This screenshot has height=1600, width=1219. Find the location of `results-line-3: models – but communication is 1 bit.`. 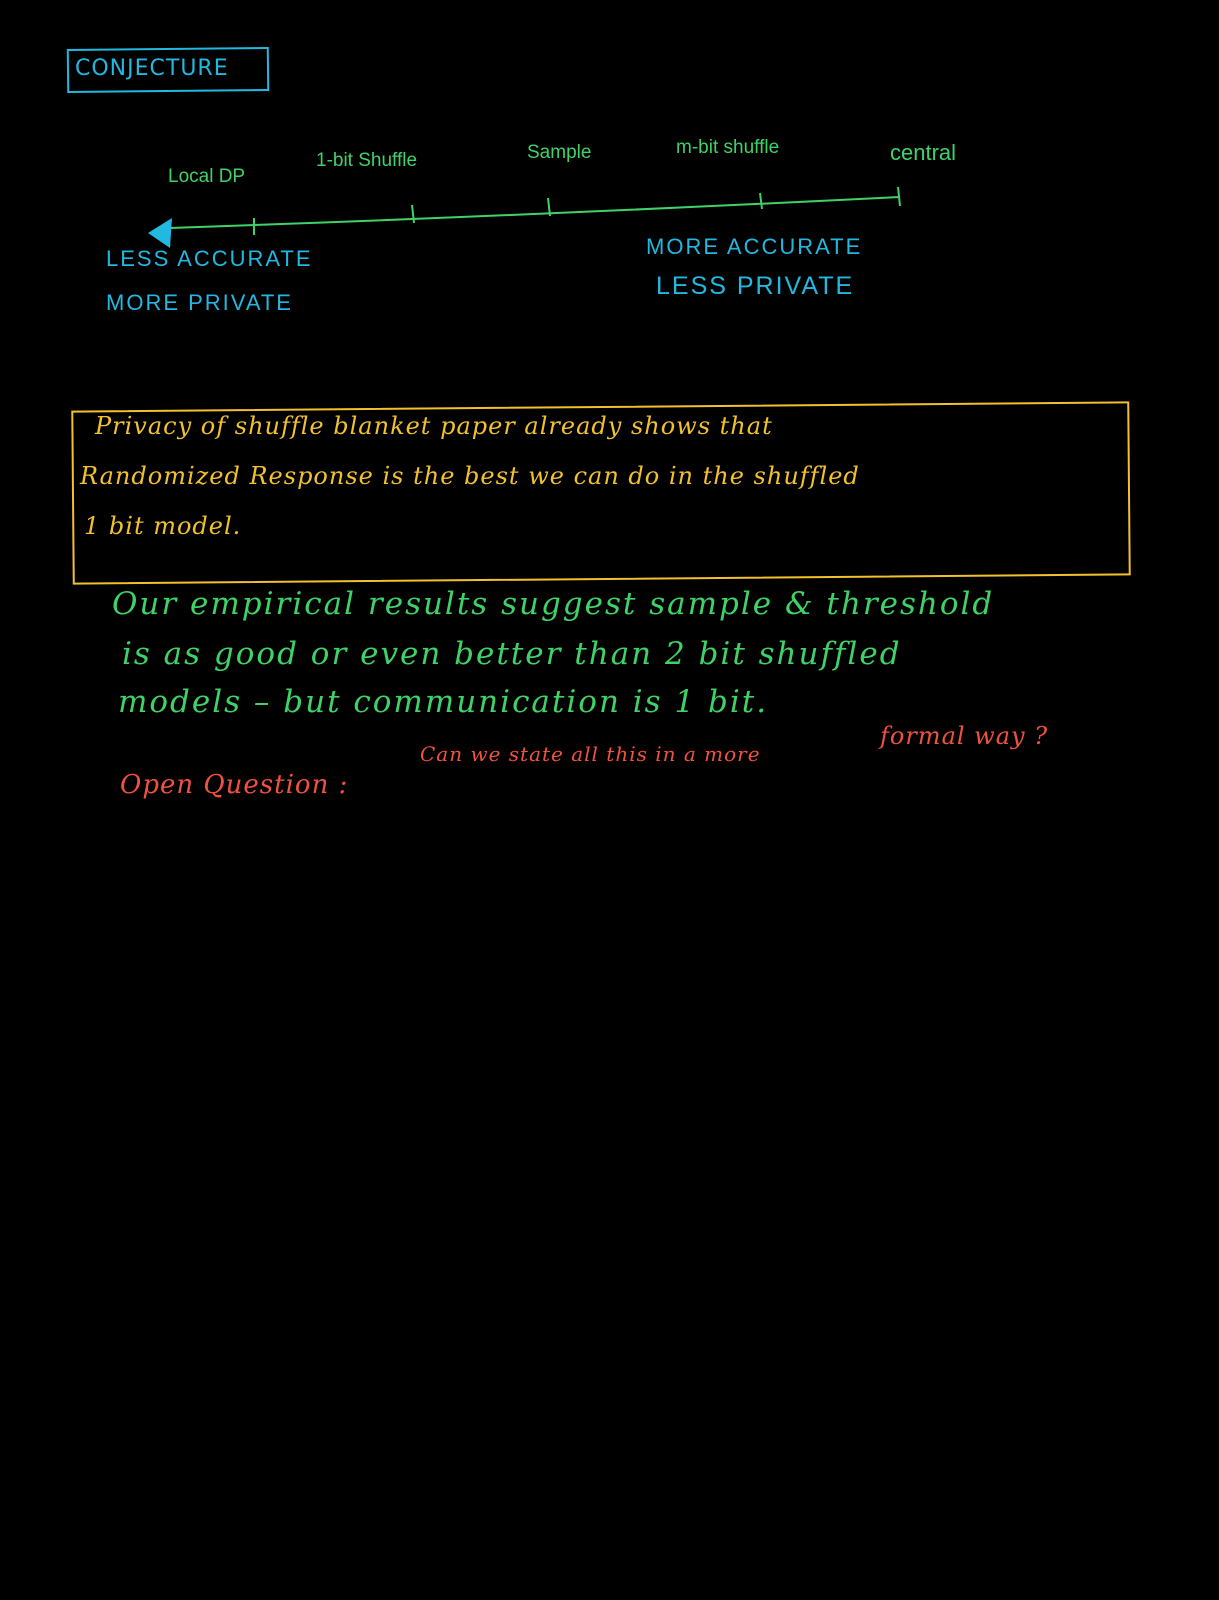

results-line-3: models – but communication is 1 bit. is located at coordinates (443, 702).